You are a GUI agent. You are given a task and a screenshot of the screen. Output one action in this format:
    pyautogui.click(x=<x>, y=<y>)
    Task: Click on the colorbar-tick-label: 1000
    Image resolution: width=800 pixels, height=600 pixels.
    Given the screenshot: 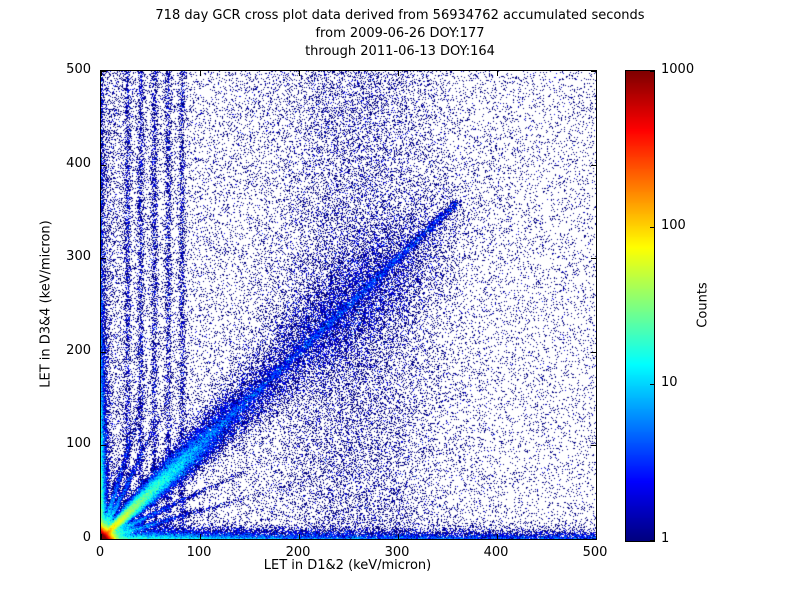 What is the action you would take?
    pyautogui.click(x=678, y=69)
    